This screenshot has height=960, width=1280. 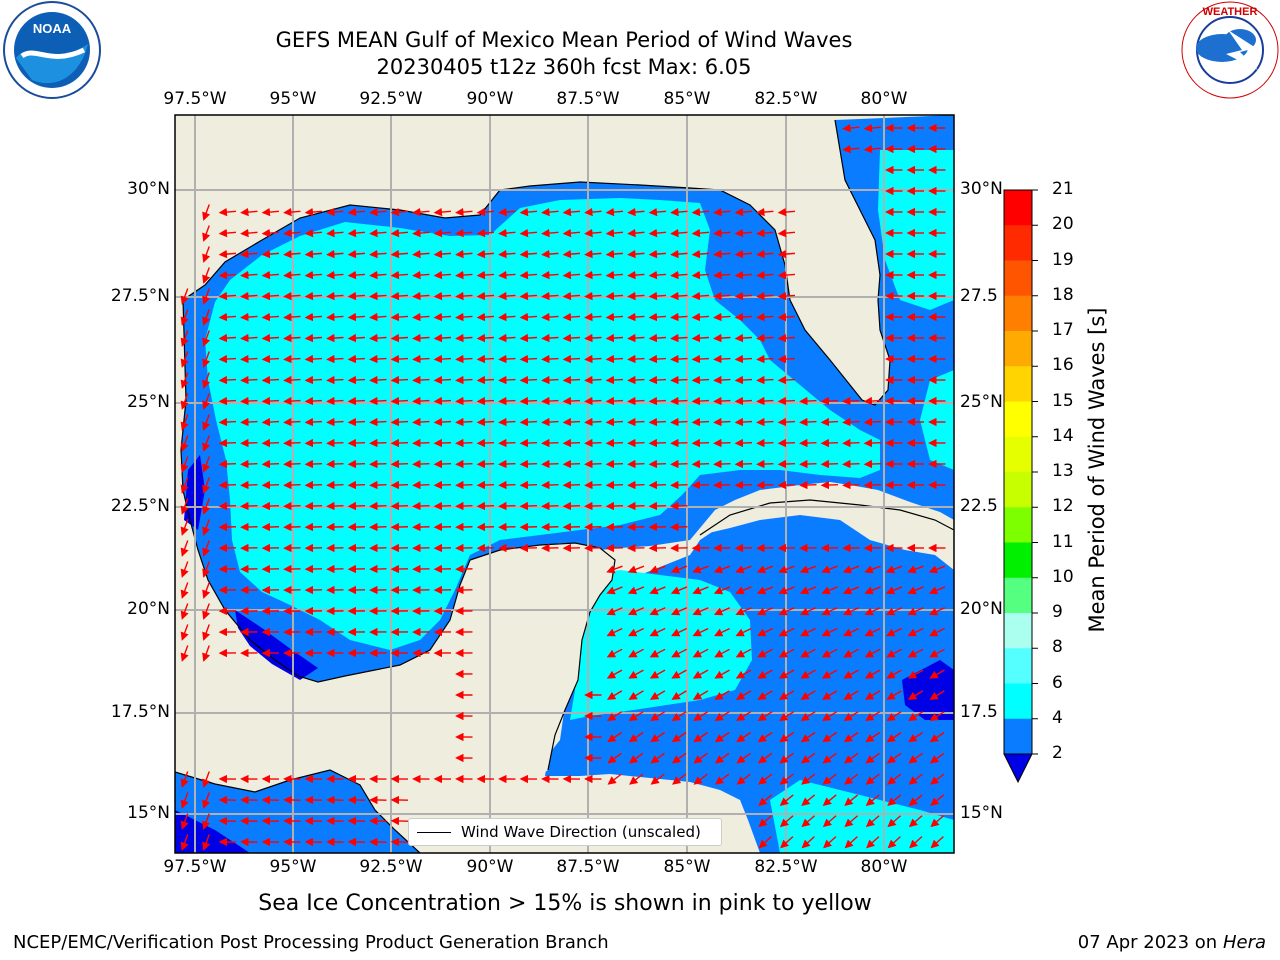 What do you see at coordinates (661, 645) in the screenshot?
I see `caribbean-water-4-6s` at bounding box center [661, 645].